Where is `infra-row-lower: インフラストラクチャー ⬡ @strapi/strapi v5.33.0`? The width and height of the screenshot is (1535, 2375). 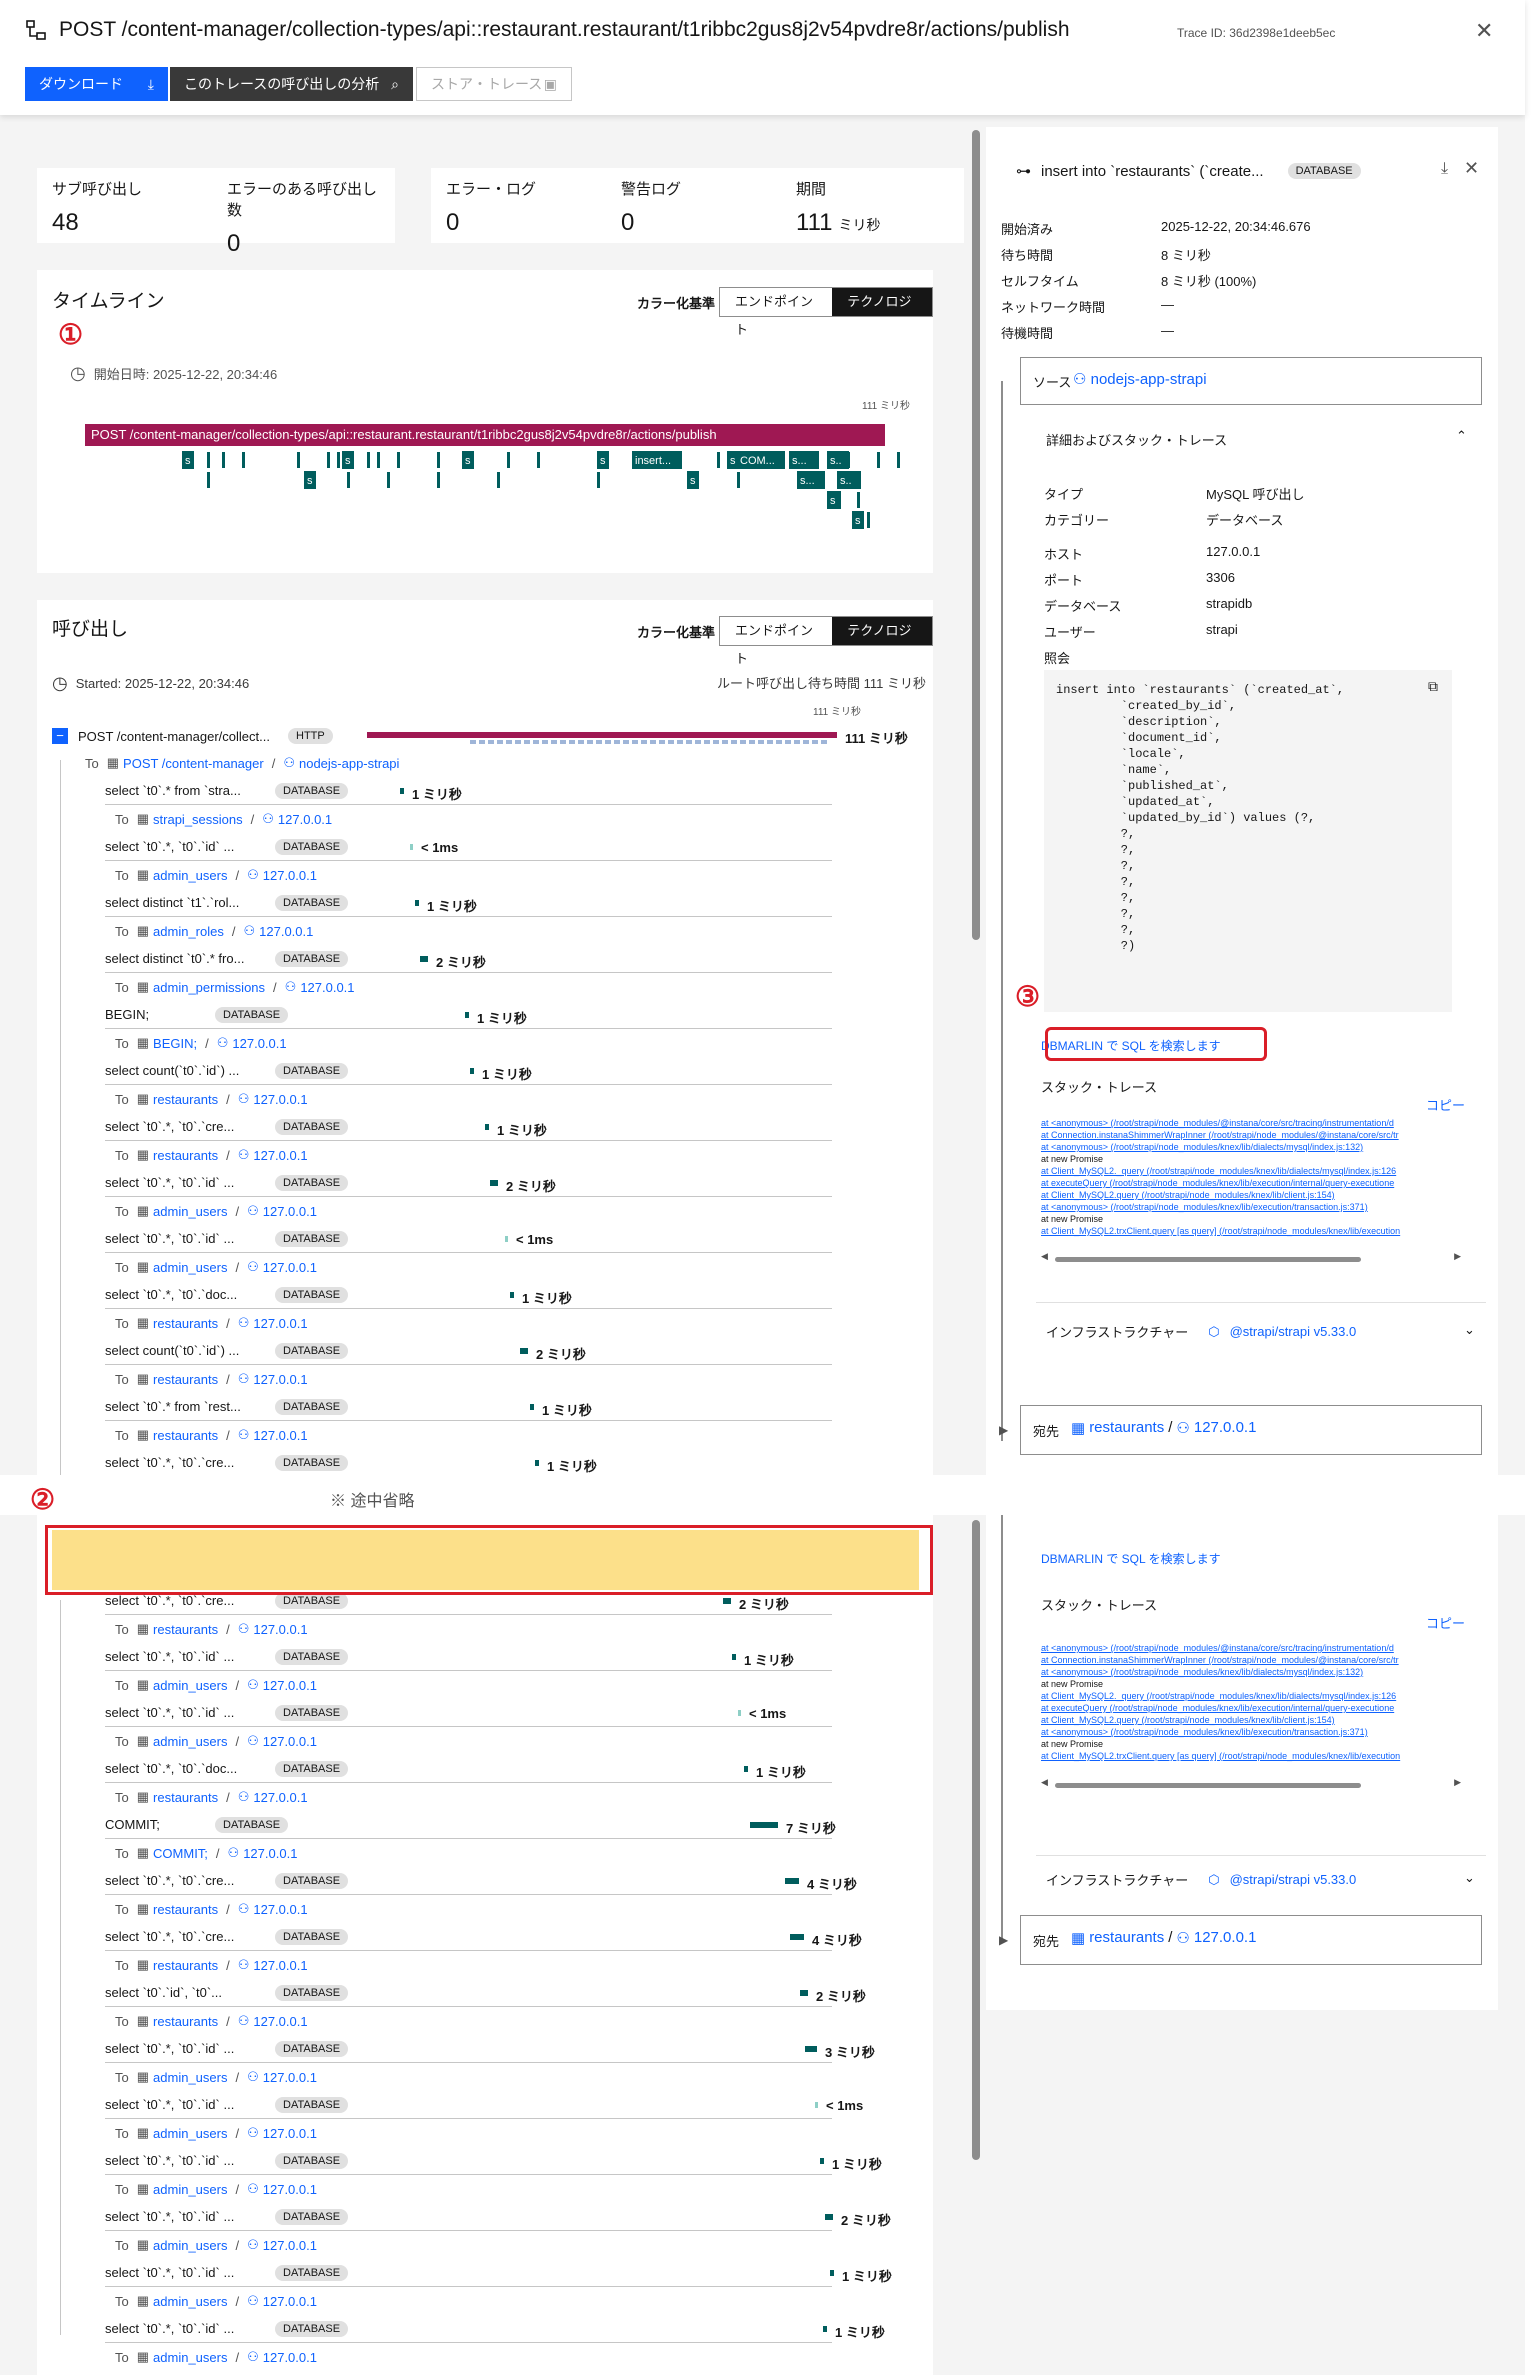 infra-row-lower: インフラストラクチャー ⬡ @strapi/strapi v5.33.0 is located at coordinates (1201, 1879).